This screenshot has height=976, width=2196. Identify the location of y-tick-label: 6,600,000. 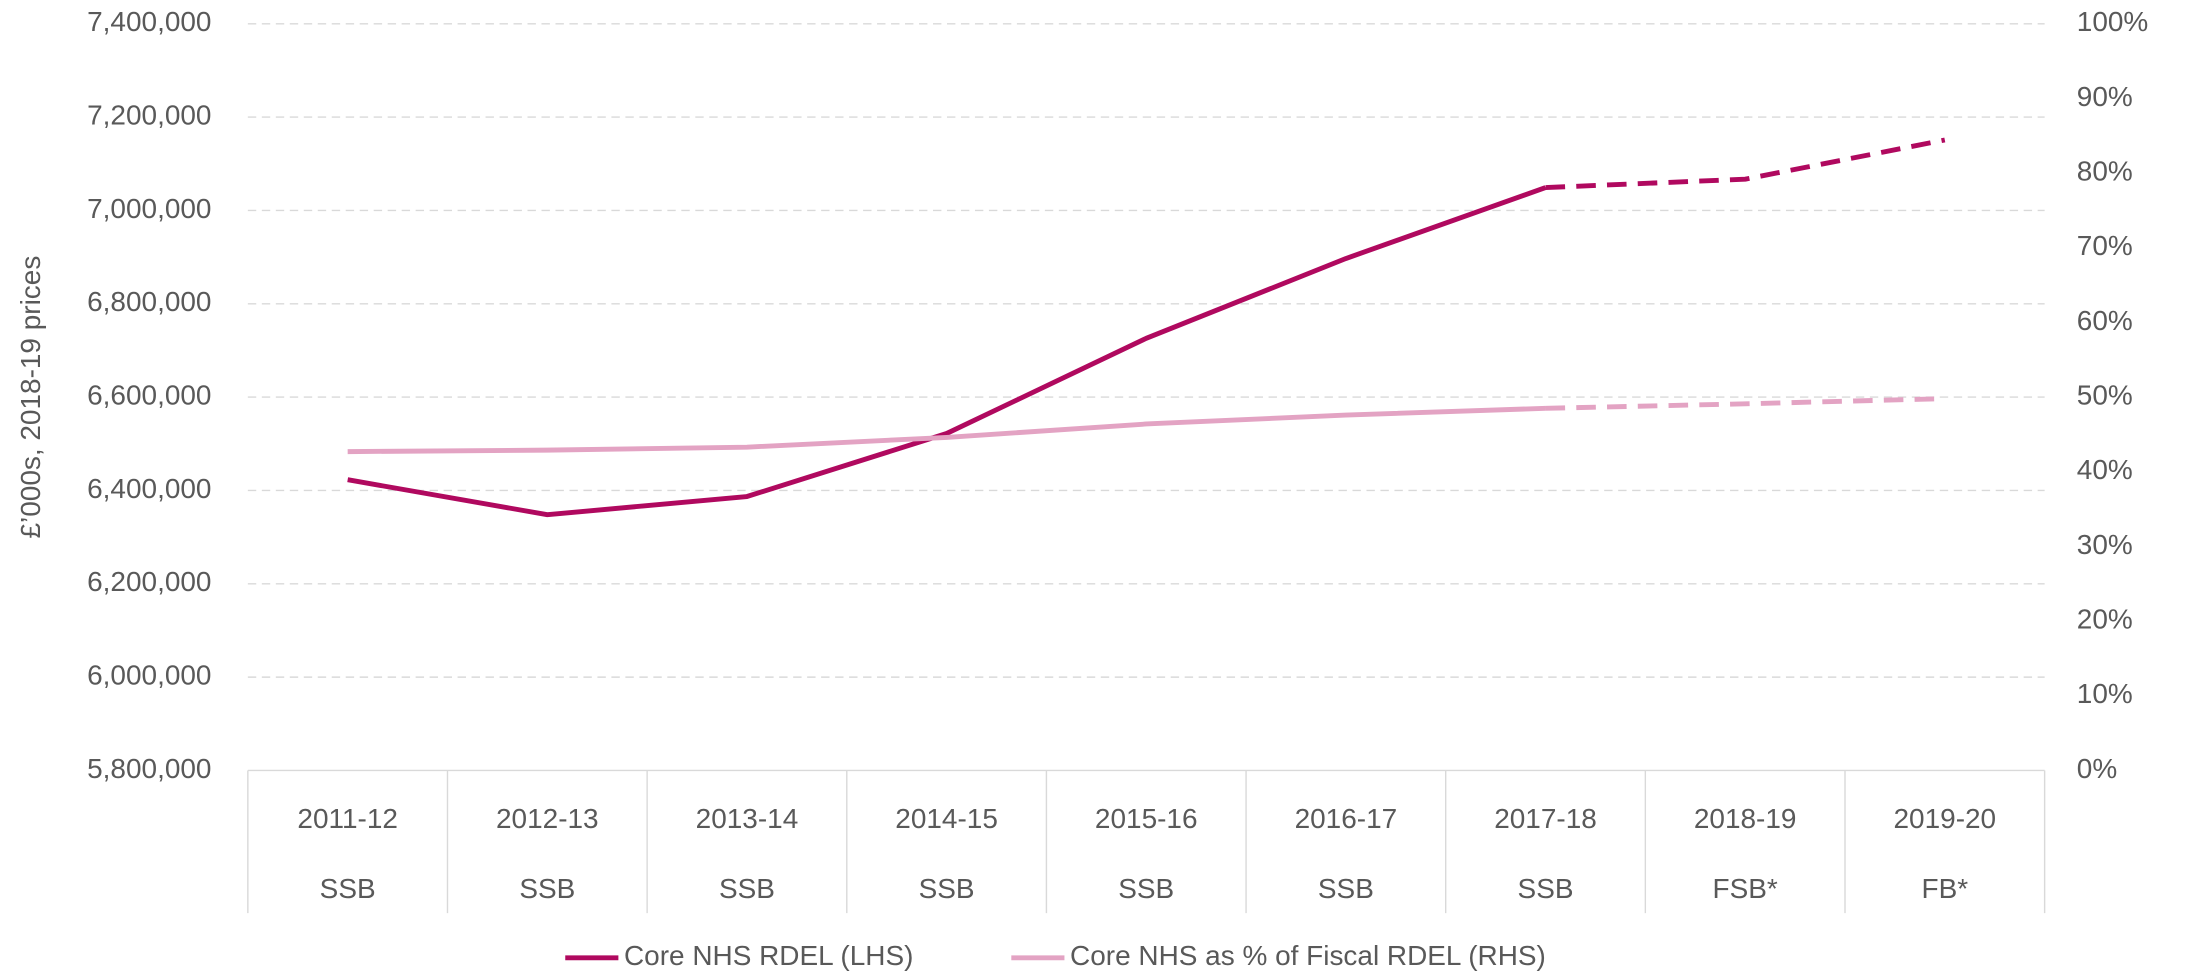
(149, 395).